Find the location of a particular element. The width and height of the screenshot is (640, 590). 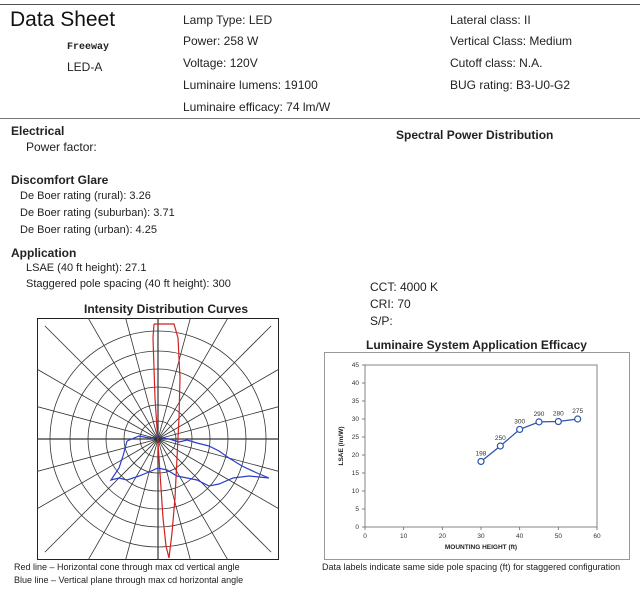

lsae-axes: 0 10 20 30 40 50 60 0 5 10 15 20 25 30 35 40 45 is located at coordinates (476, 451).